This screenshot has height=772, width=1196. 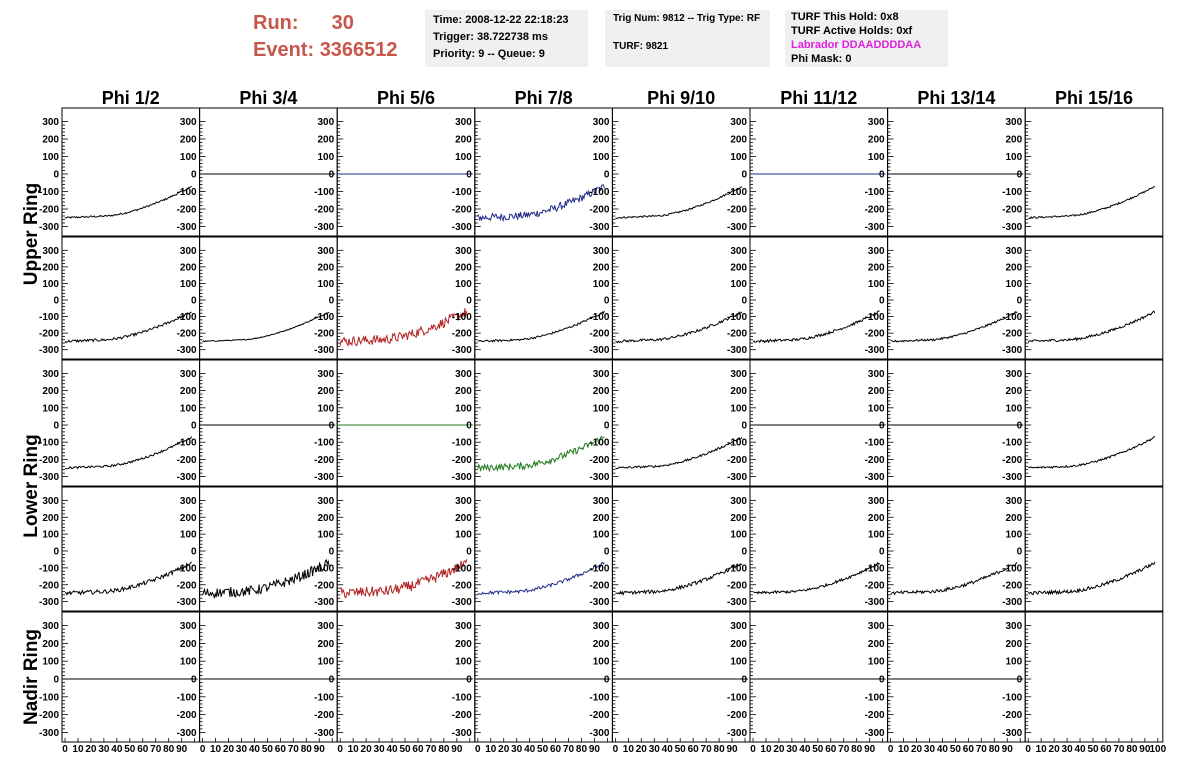 What do you see at coordinates (641, 46) in the screenshot?
I see `turf-text: TURF: 9821` at bounding box center [641, 46].